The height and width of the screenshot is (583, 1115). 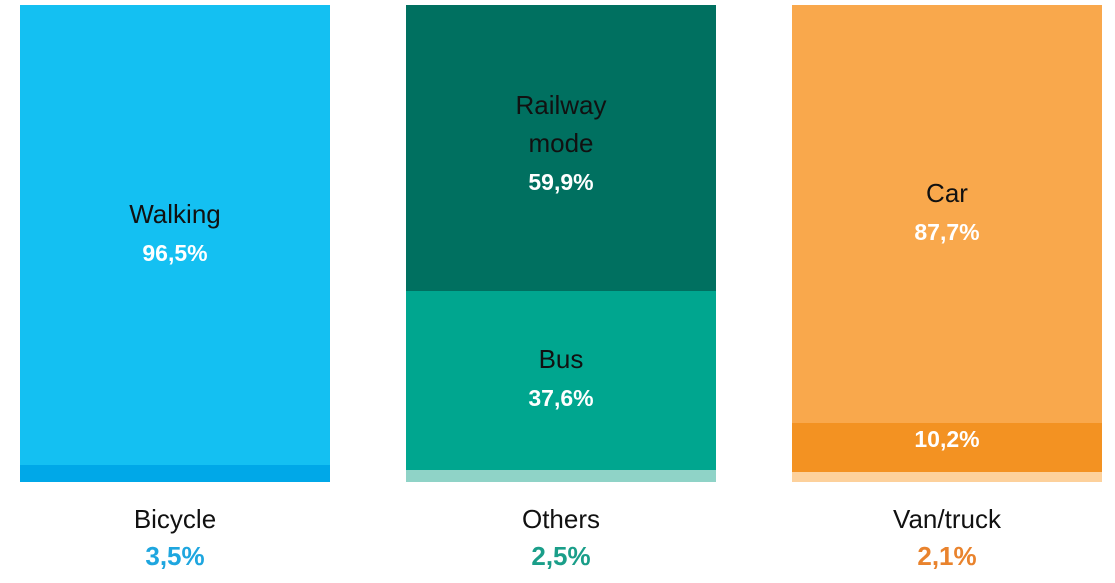 I want to click on below-label: Bicycle 3,5%, so click(x=175, y=537).